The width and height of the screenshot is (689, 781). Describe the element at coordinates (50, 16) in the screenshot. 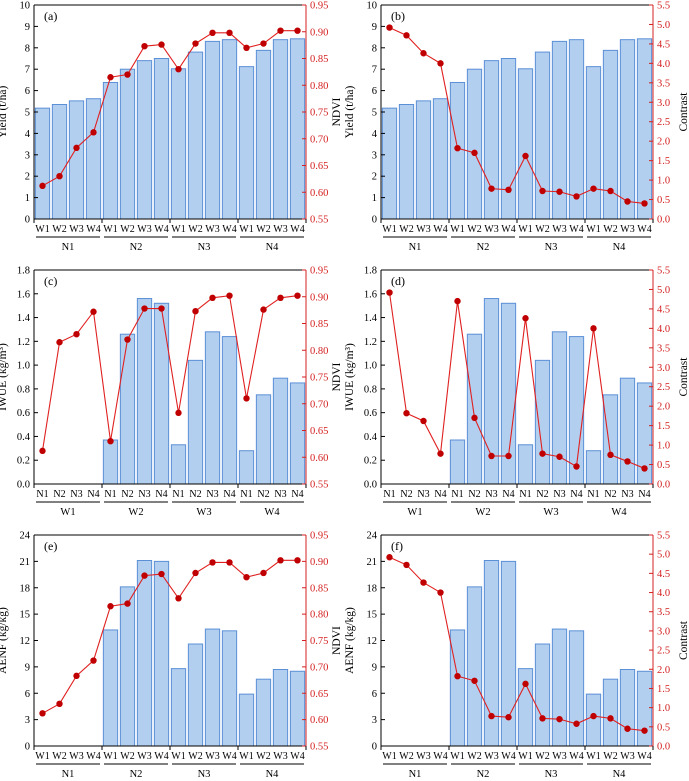

I see `panel-label: (a)` at that location.